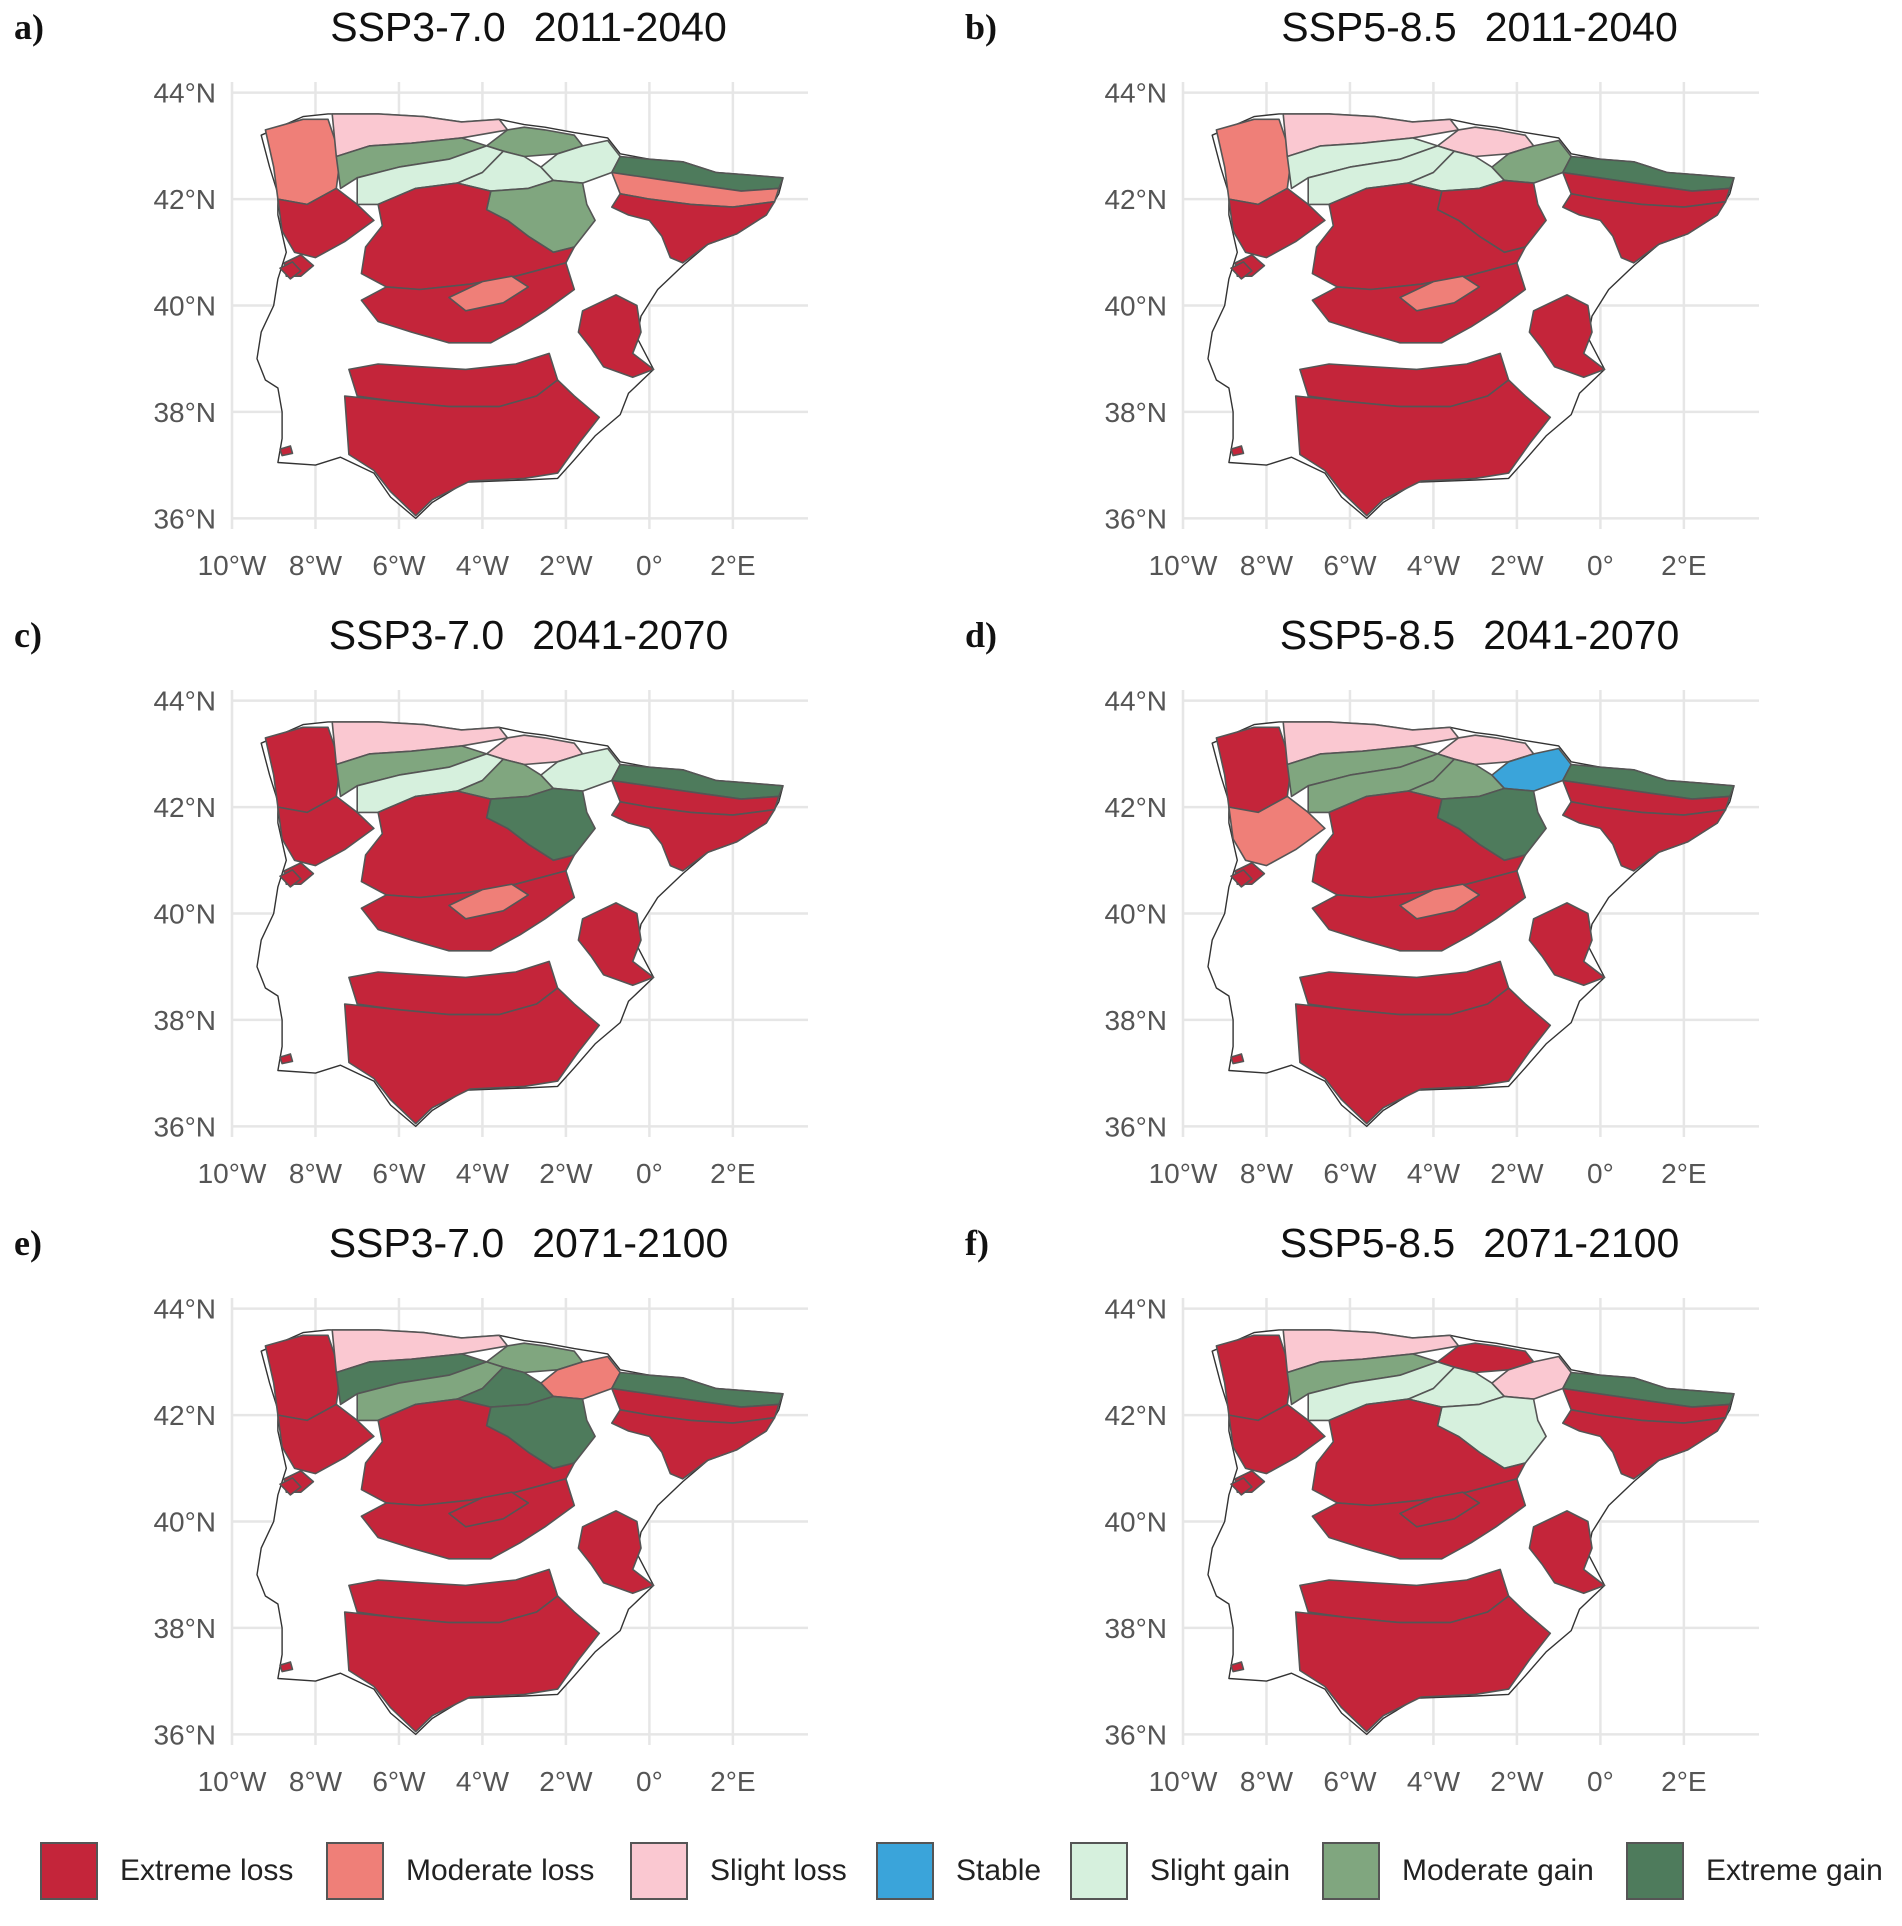 This screenshot has width=1902, height=1926. Describe the element at coordinates (1581, 1243) in the screenshot. I see `panel-period: 2071-2100` at that location.